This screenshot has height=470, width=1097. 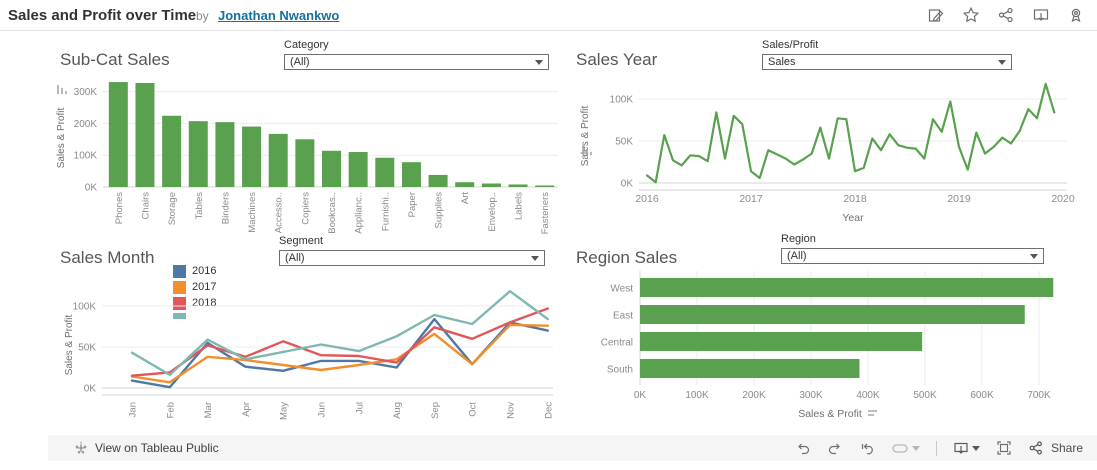 I want to click on svg-text: Envelop.., so click(x=492, y=212).